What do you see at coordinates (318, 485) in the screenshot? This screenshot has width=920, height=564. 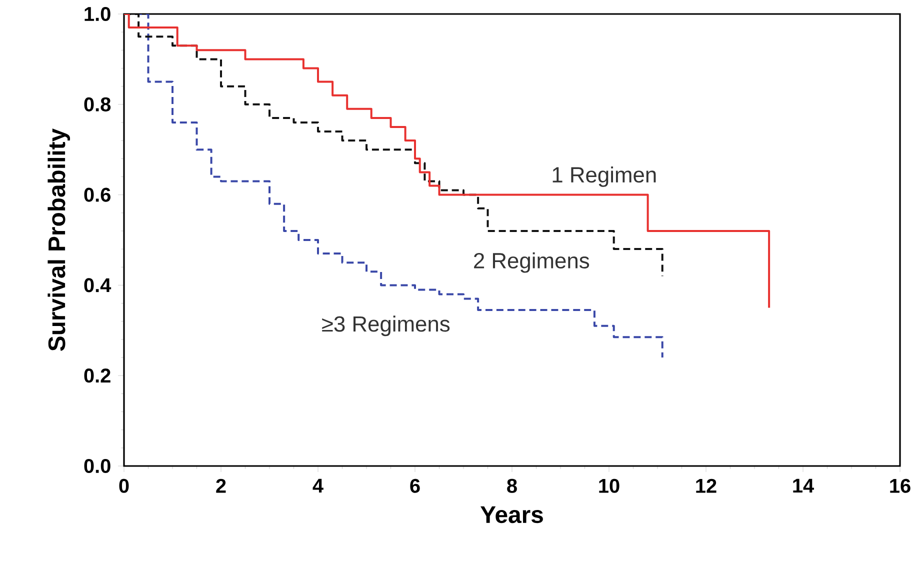 I see `x-tick-label: 4` at bounding box center [318, 485].